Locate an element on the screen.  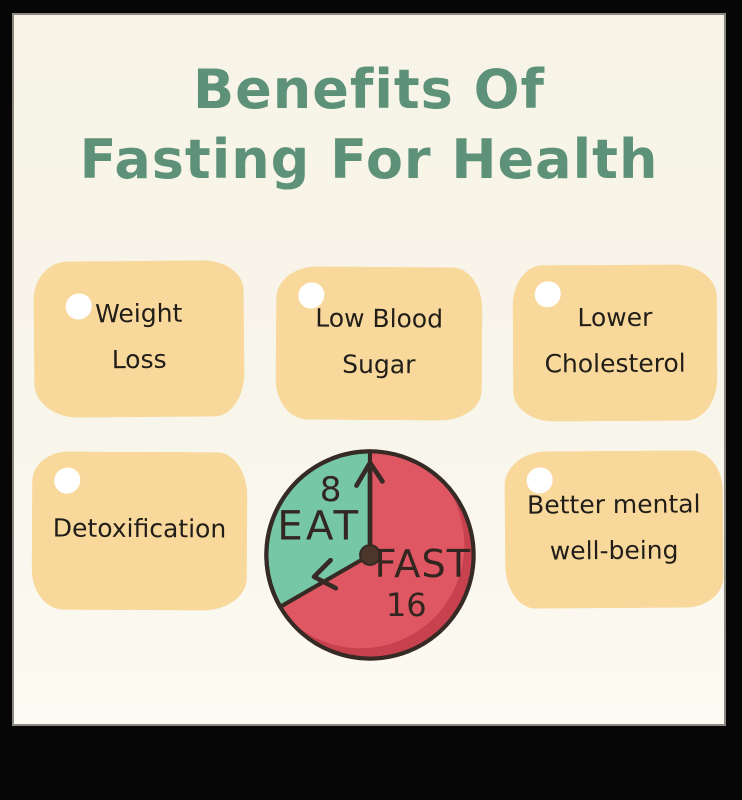
benefit-card-better-mental-well-being: Better mental well-being is located at coordinates (614, 529).